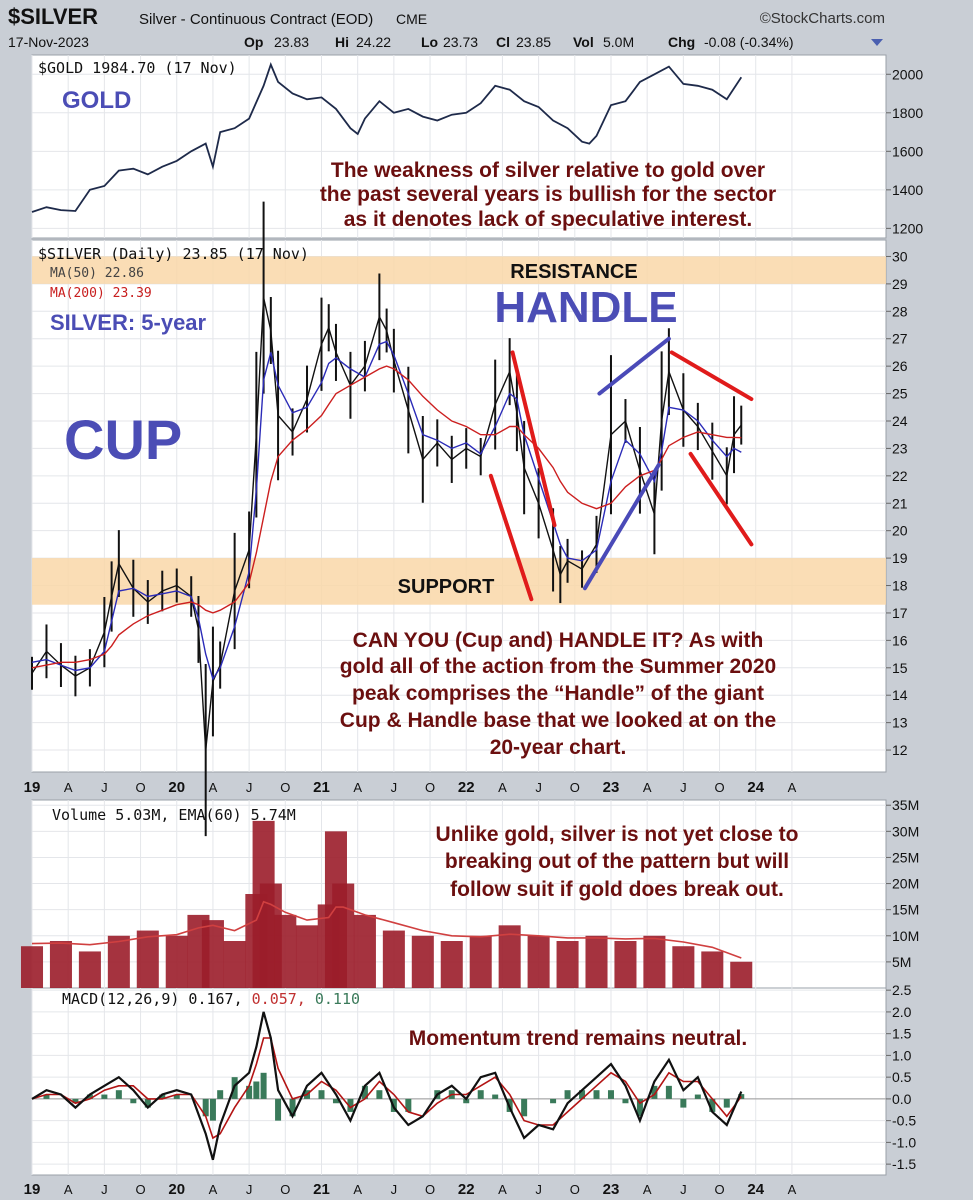 This screenshot has width=973, height=1200. I want to click on volume-ema-line, so click(386, 929).